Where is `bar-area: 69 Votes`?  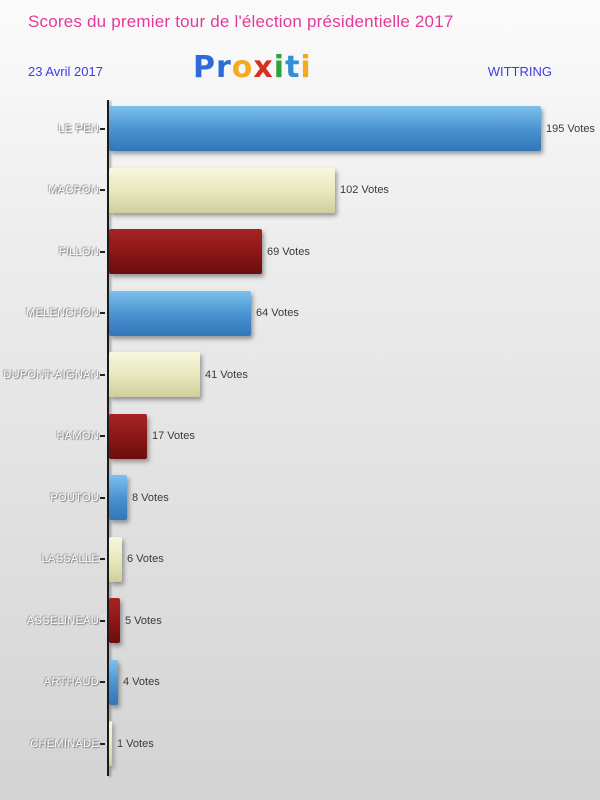 bar-area: 69 Votes is located at coordinates (354, 252).